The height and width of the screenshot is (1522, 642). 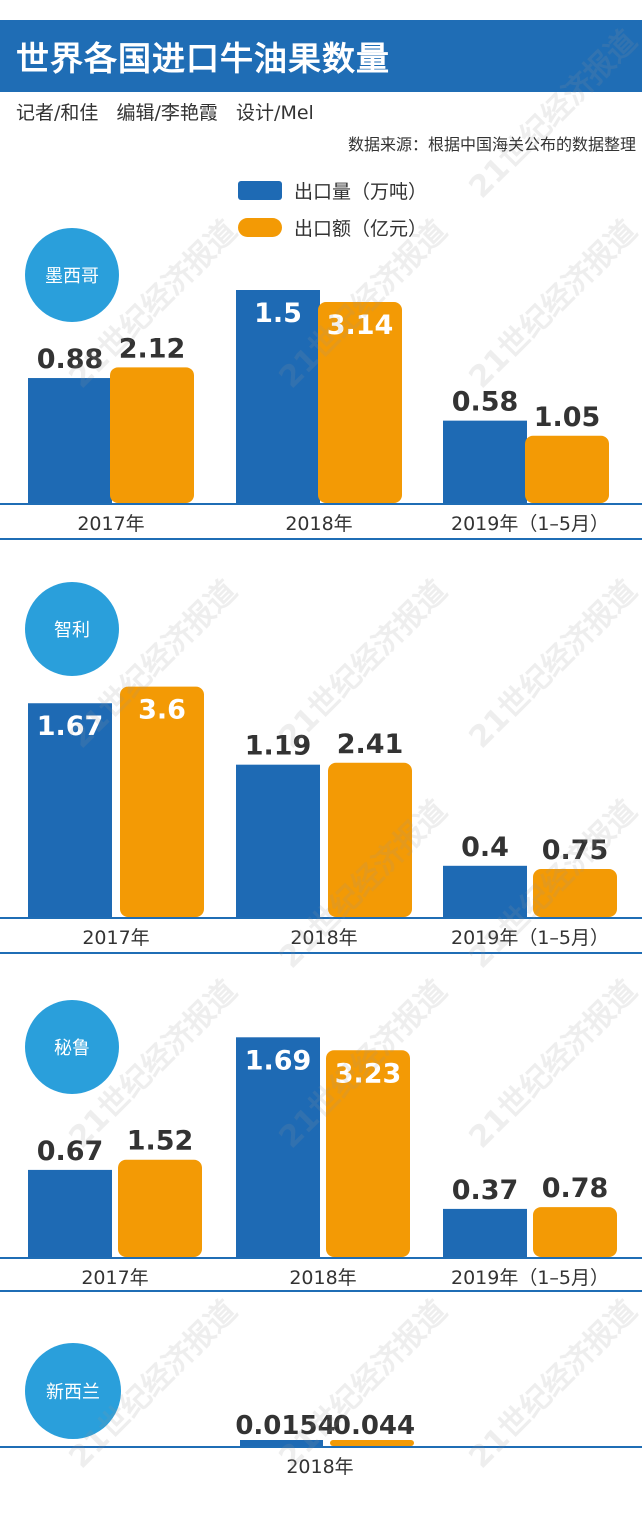 What do you see at coordinates (285, 1426) in the screenshot?
I see `data-label-volume: 0.0154` at bounding box center [285, 1426].